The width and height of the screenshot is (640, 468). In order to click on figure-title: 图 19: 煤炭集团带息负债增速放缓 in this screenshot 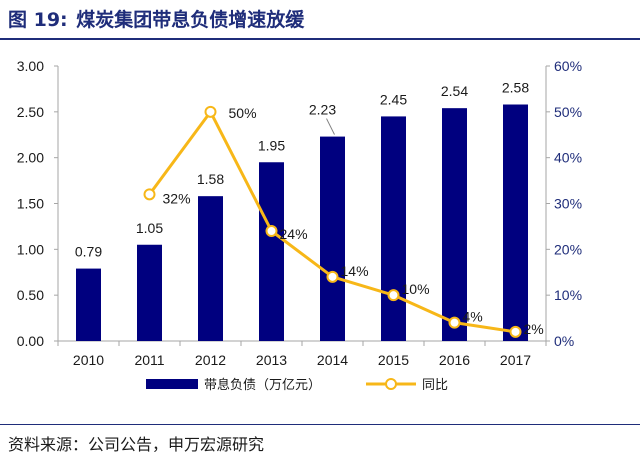, I will do `click(156, 20)`.